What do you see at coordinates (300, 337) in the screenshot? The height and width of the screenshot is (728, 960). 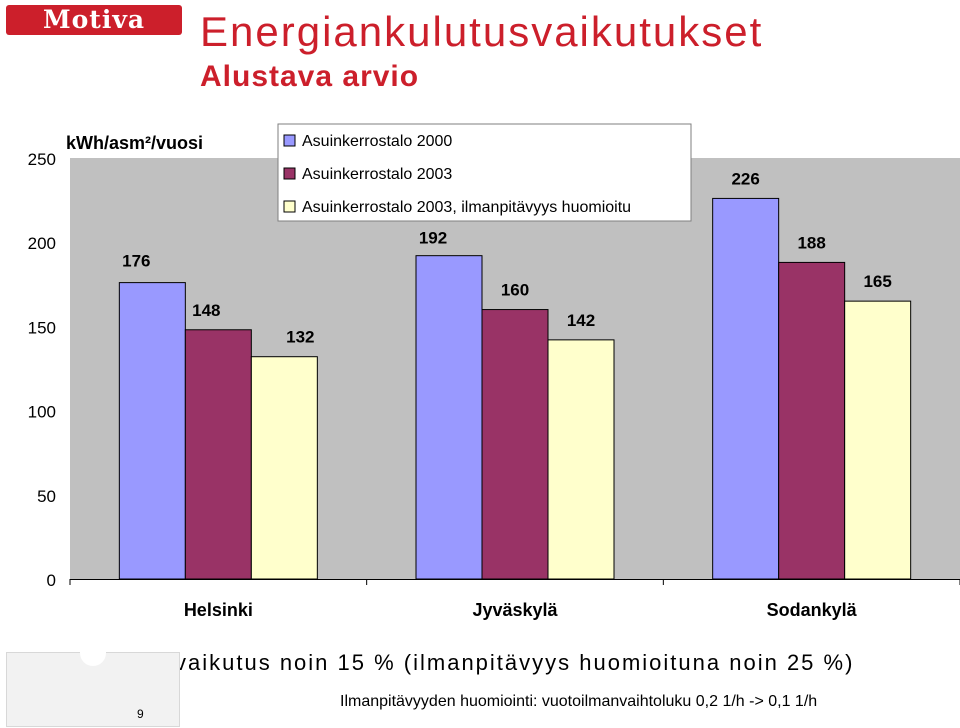 I see `data-label: 132` at bounding box center [300, 337].